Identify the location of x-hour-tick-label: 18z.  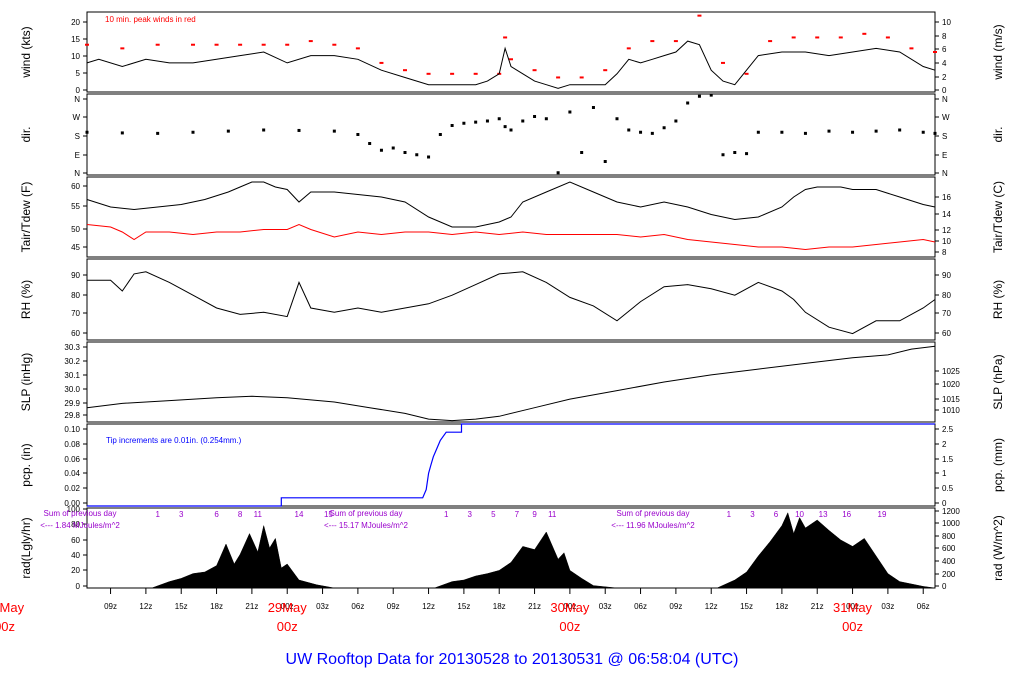
(216, 606).